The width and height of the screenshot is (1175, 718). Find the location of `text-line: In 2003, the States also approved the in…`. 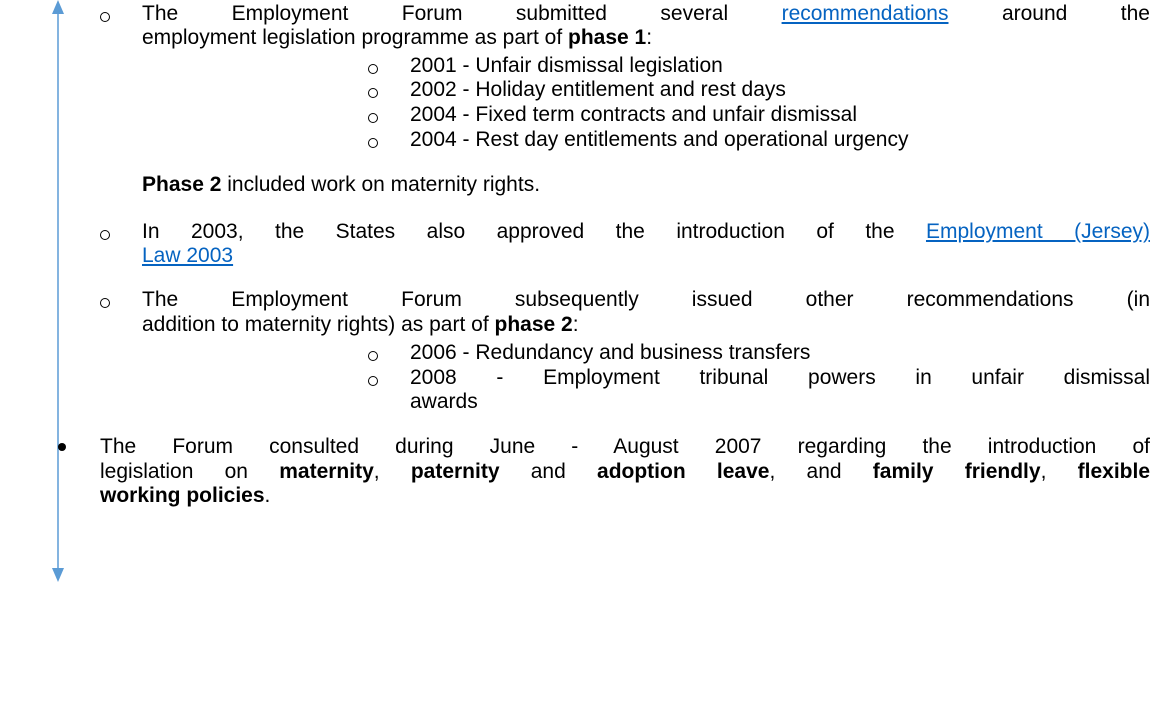

text-line: In 2003, the States also approved the in… is located at coordinates (646, 232).